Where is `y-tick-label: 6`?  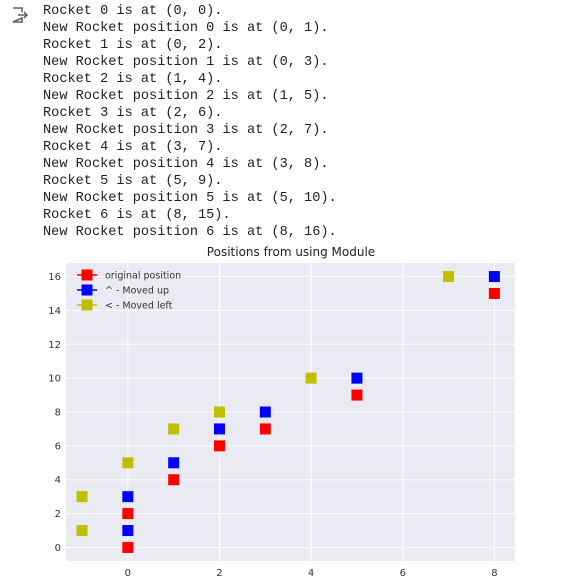 y-tick-label: 6 is located at coordinates (58, 446).